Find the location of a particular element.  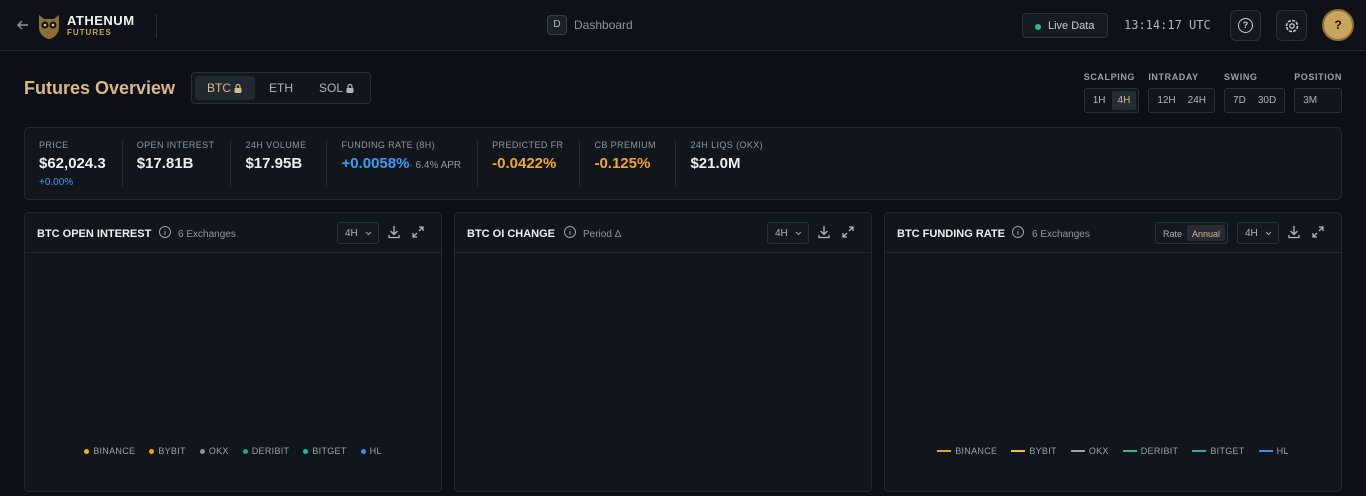

stat-value: $21.0M is located at coordinates (715, 163).